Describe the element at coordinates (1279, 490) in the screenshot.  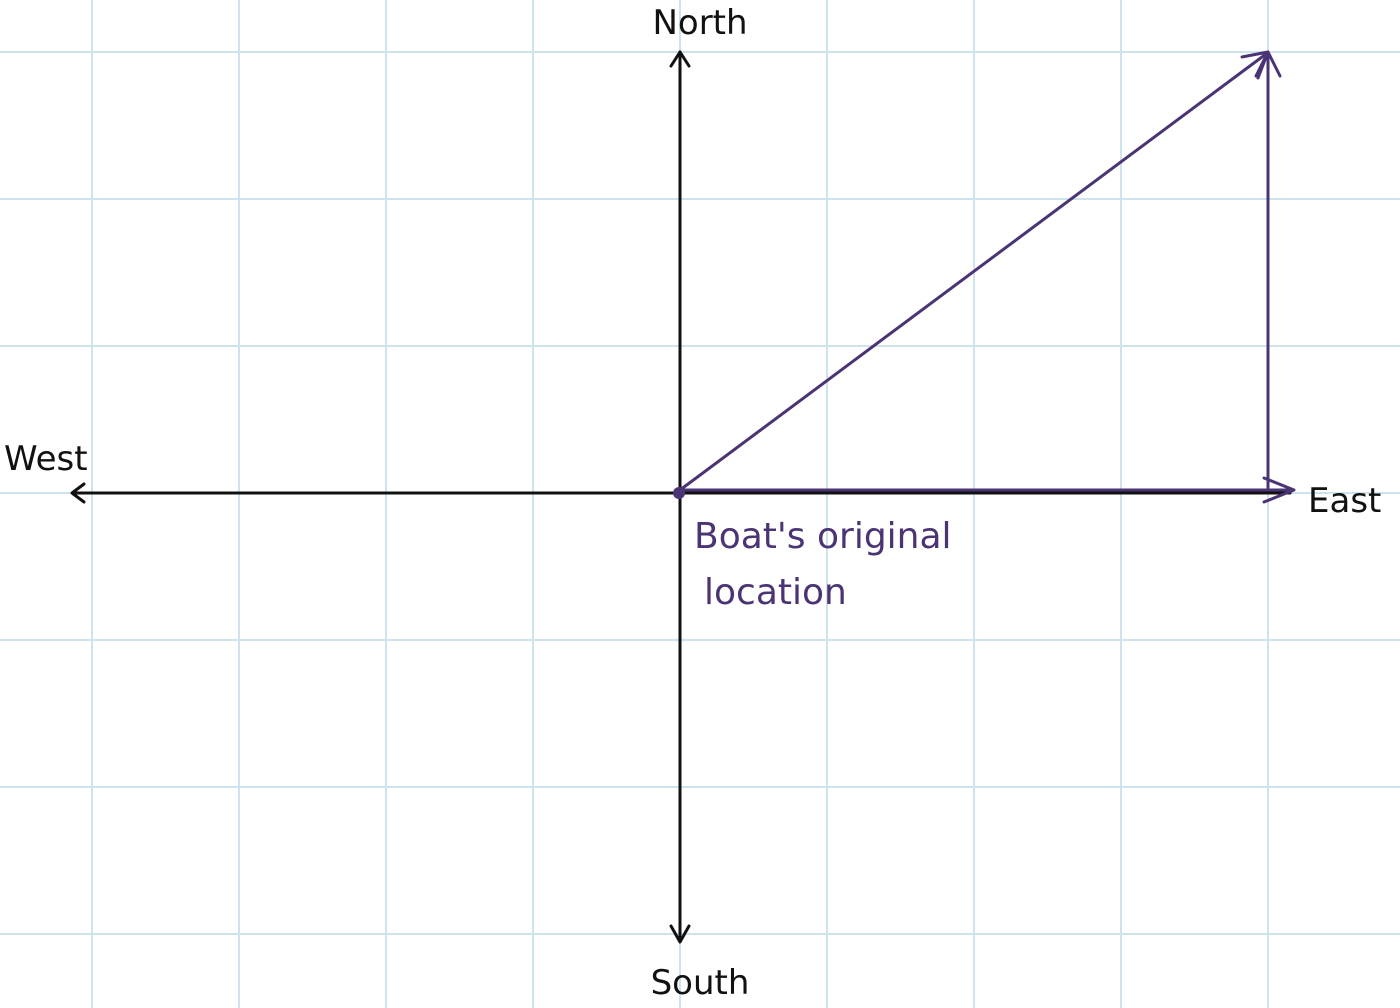
I see `east-vector-arrowhead` at that location.